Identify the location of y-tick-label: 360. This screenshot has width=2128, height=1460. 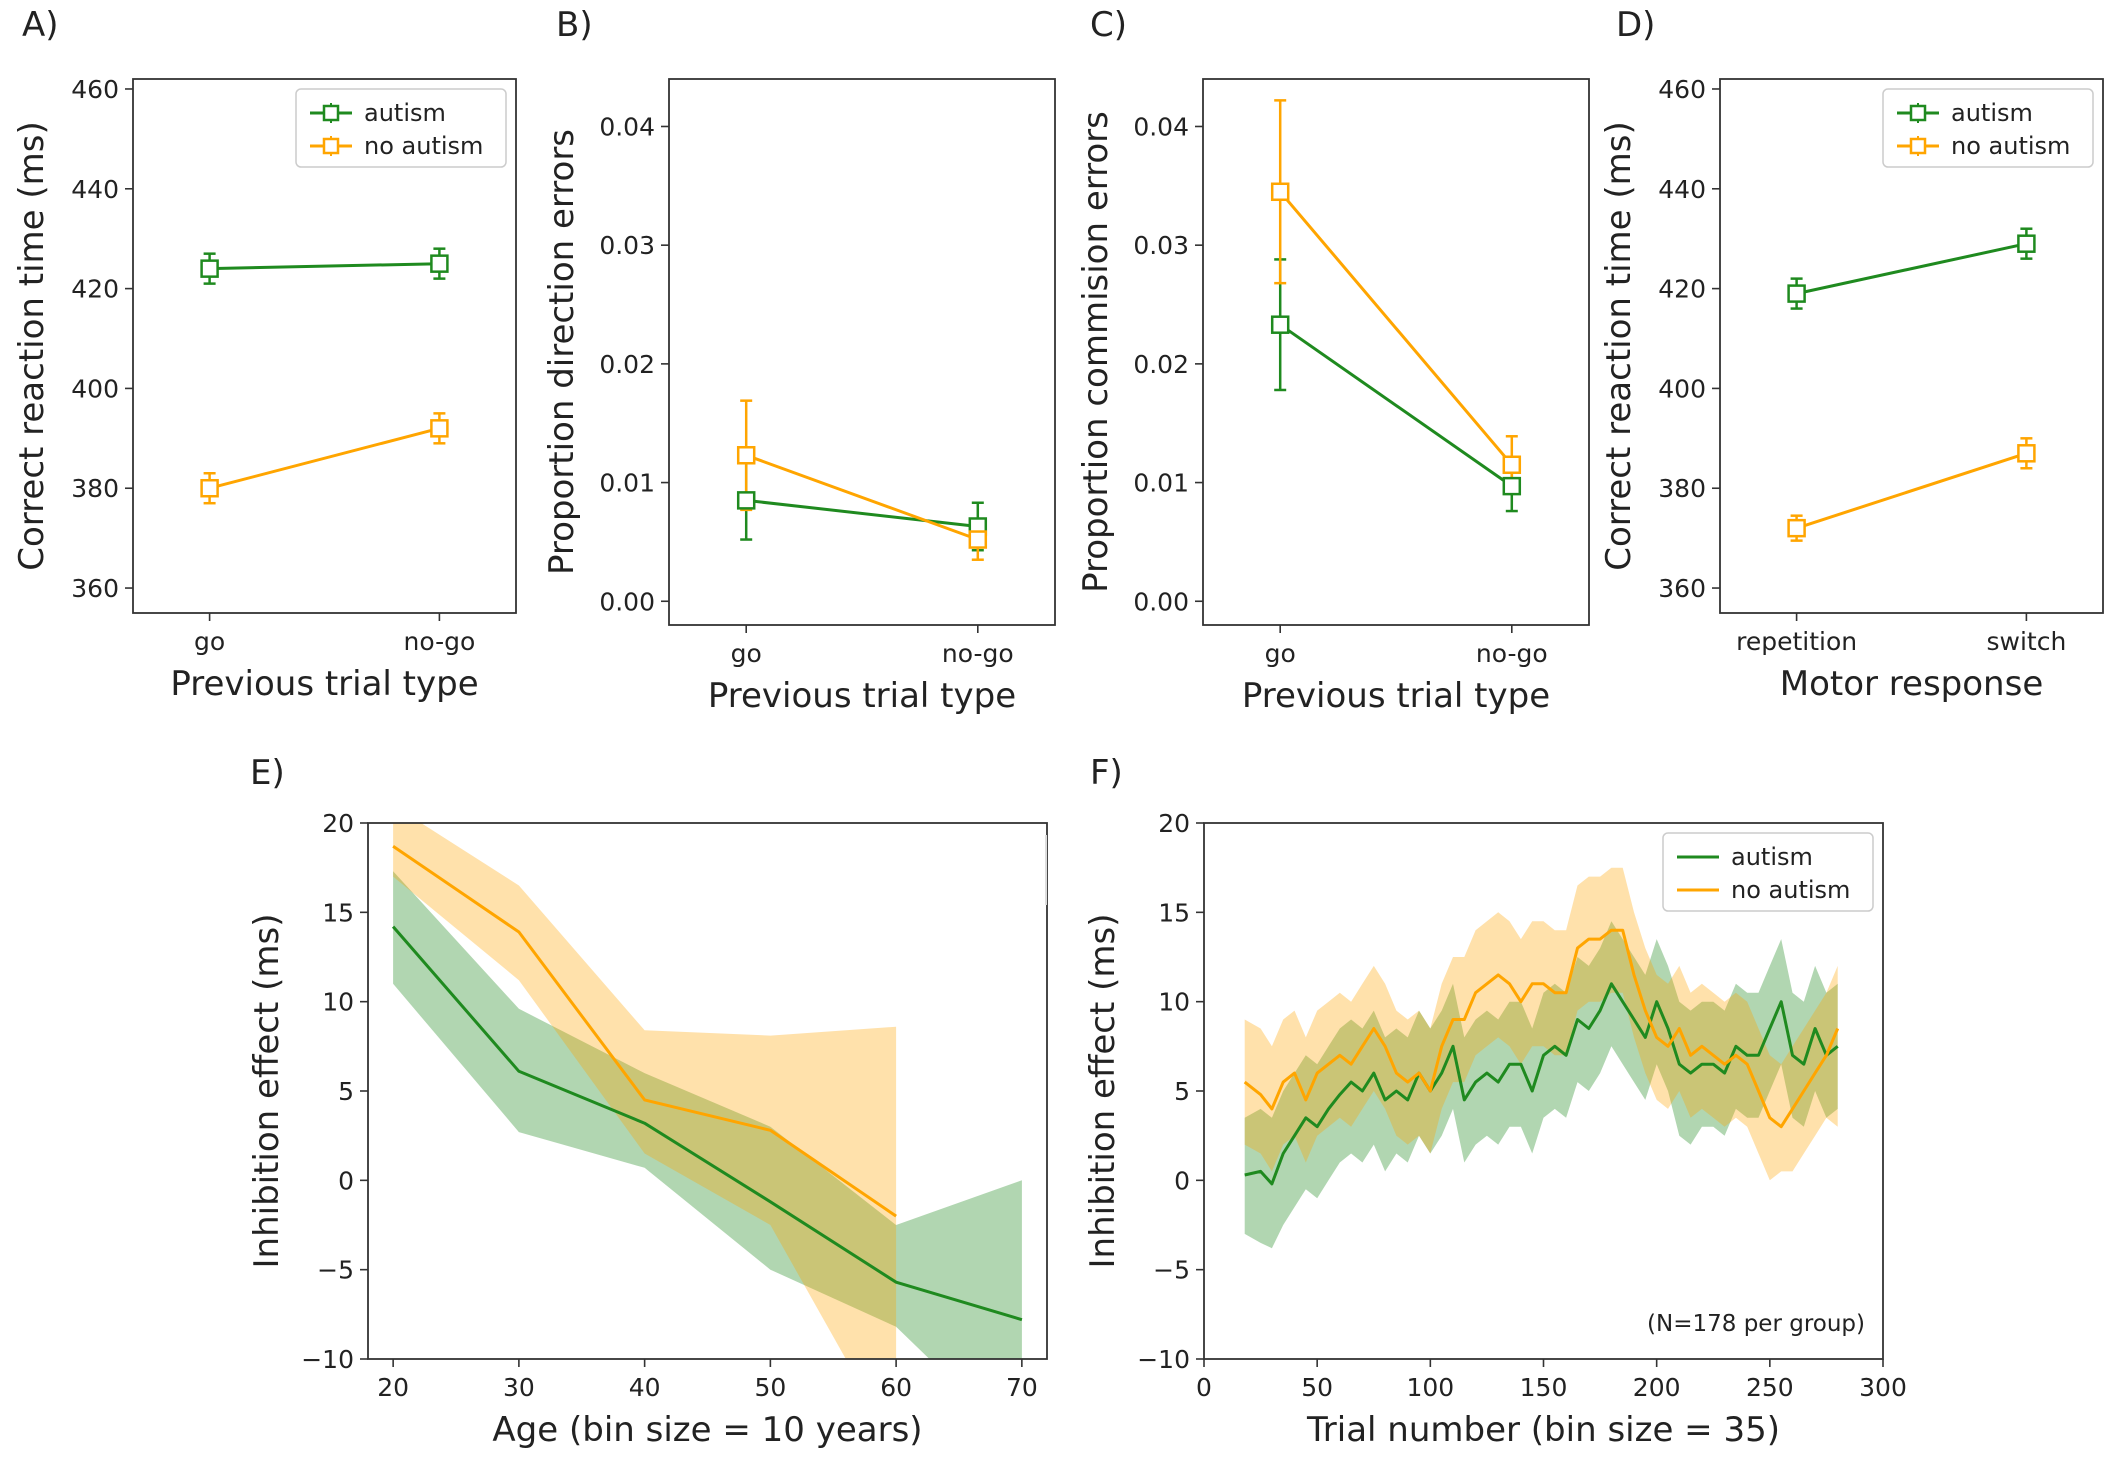
(95, 588).